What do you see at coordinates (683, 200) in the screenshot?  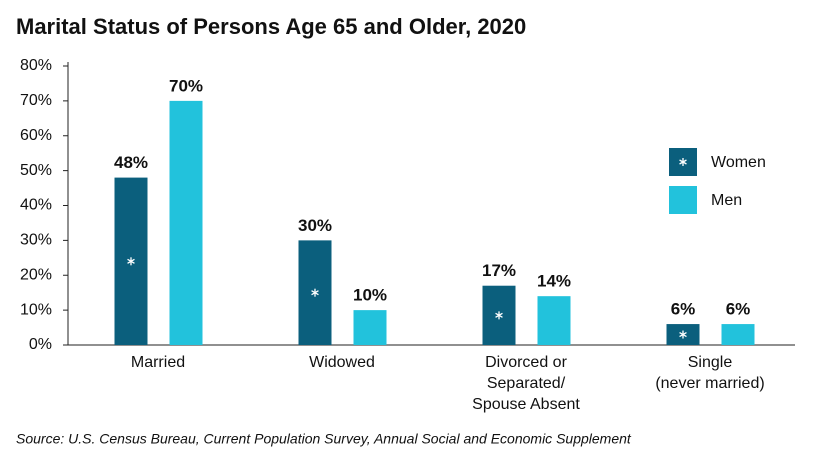 I see `legend-swatch` at bounding box center [683, 200].